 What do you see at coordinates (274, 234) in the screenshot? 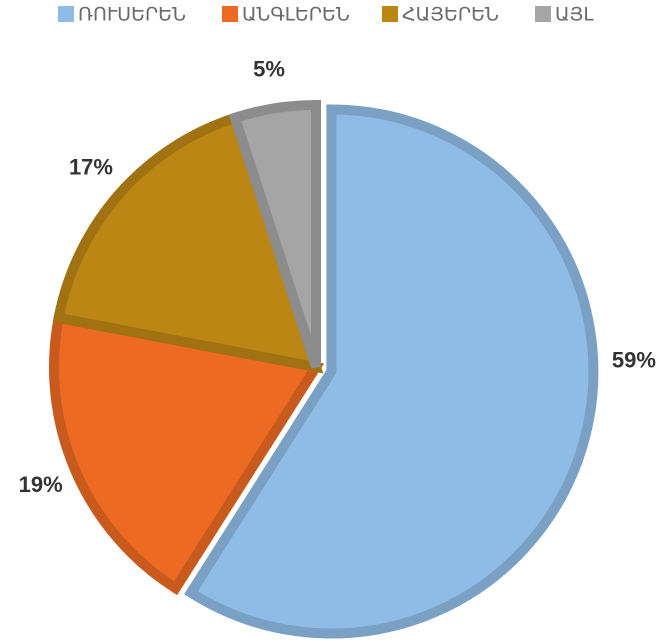
I see `pie-slice` at bounding box center [274, 234].